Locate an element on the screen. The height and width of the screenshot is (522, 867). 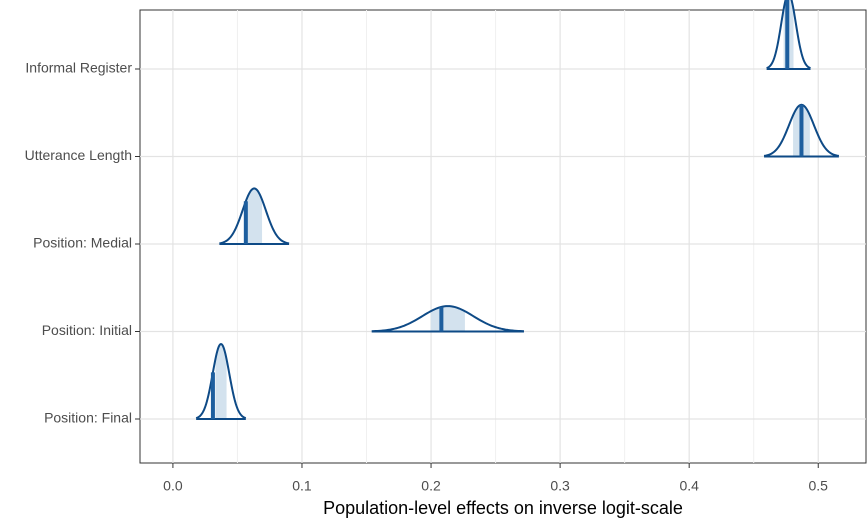
x-tick-label: 0.2 is located at coordinates (431, 486).